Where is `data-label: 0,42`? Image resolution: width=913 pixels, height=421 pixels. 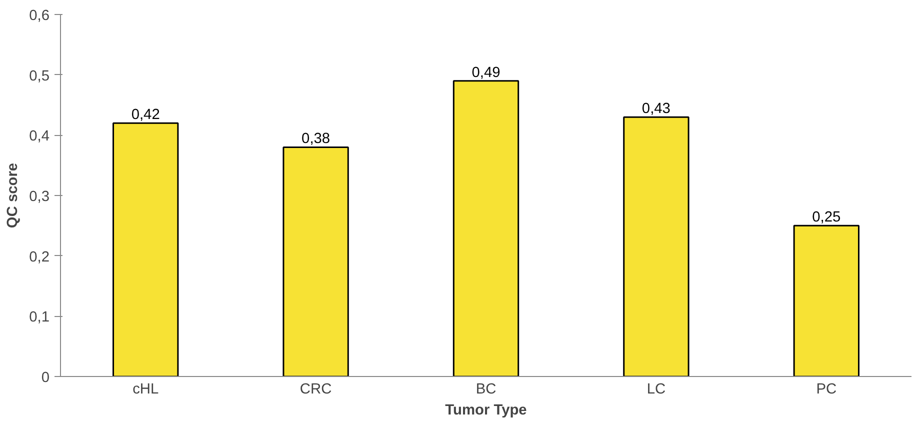 data-label: 0,42 is located at coordinates (145, 115).